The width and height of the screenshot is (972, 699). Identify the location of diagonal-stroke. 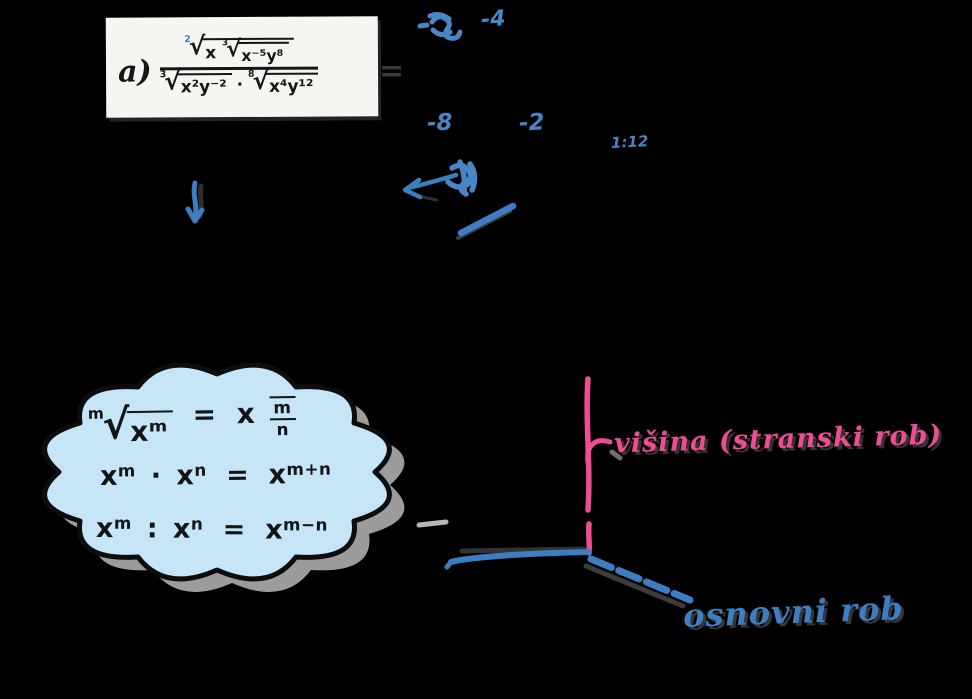
(486, 221).